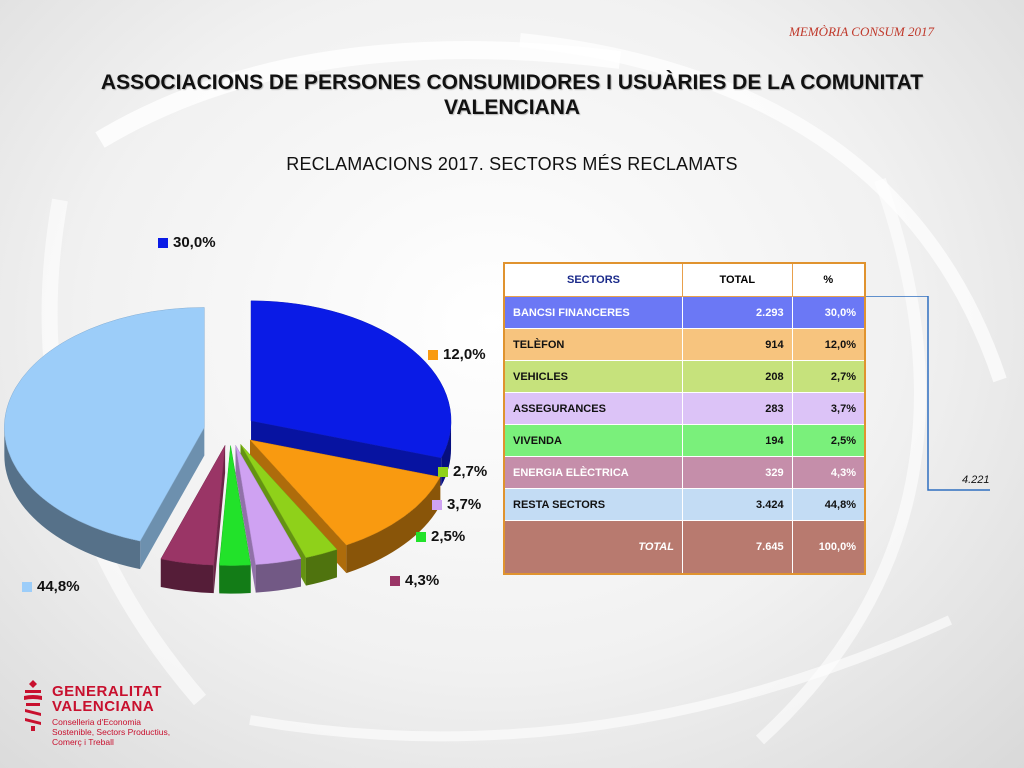 The width and height of the screenshot is (1024, 768). What do you see at coordinates (393, 525) in the screenshot?
I see `pie-slice-2-rim` at bounding box center [393, 525].